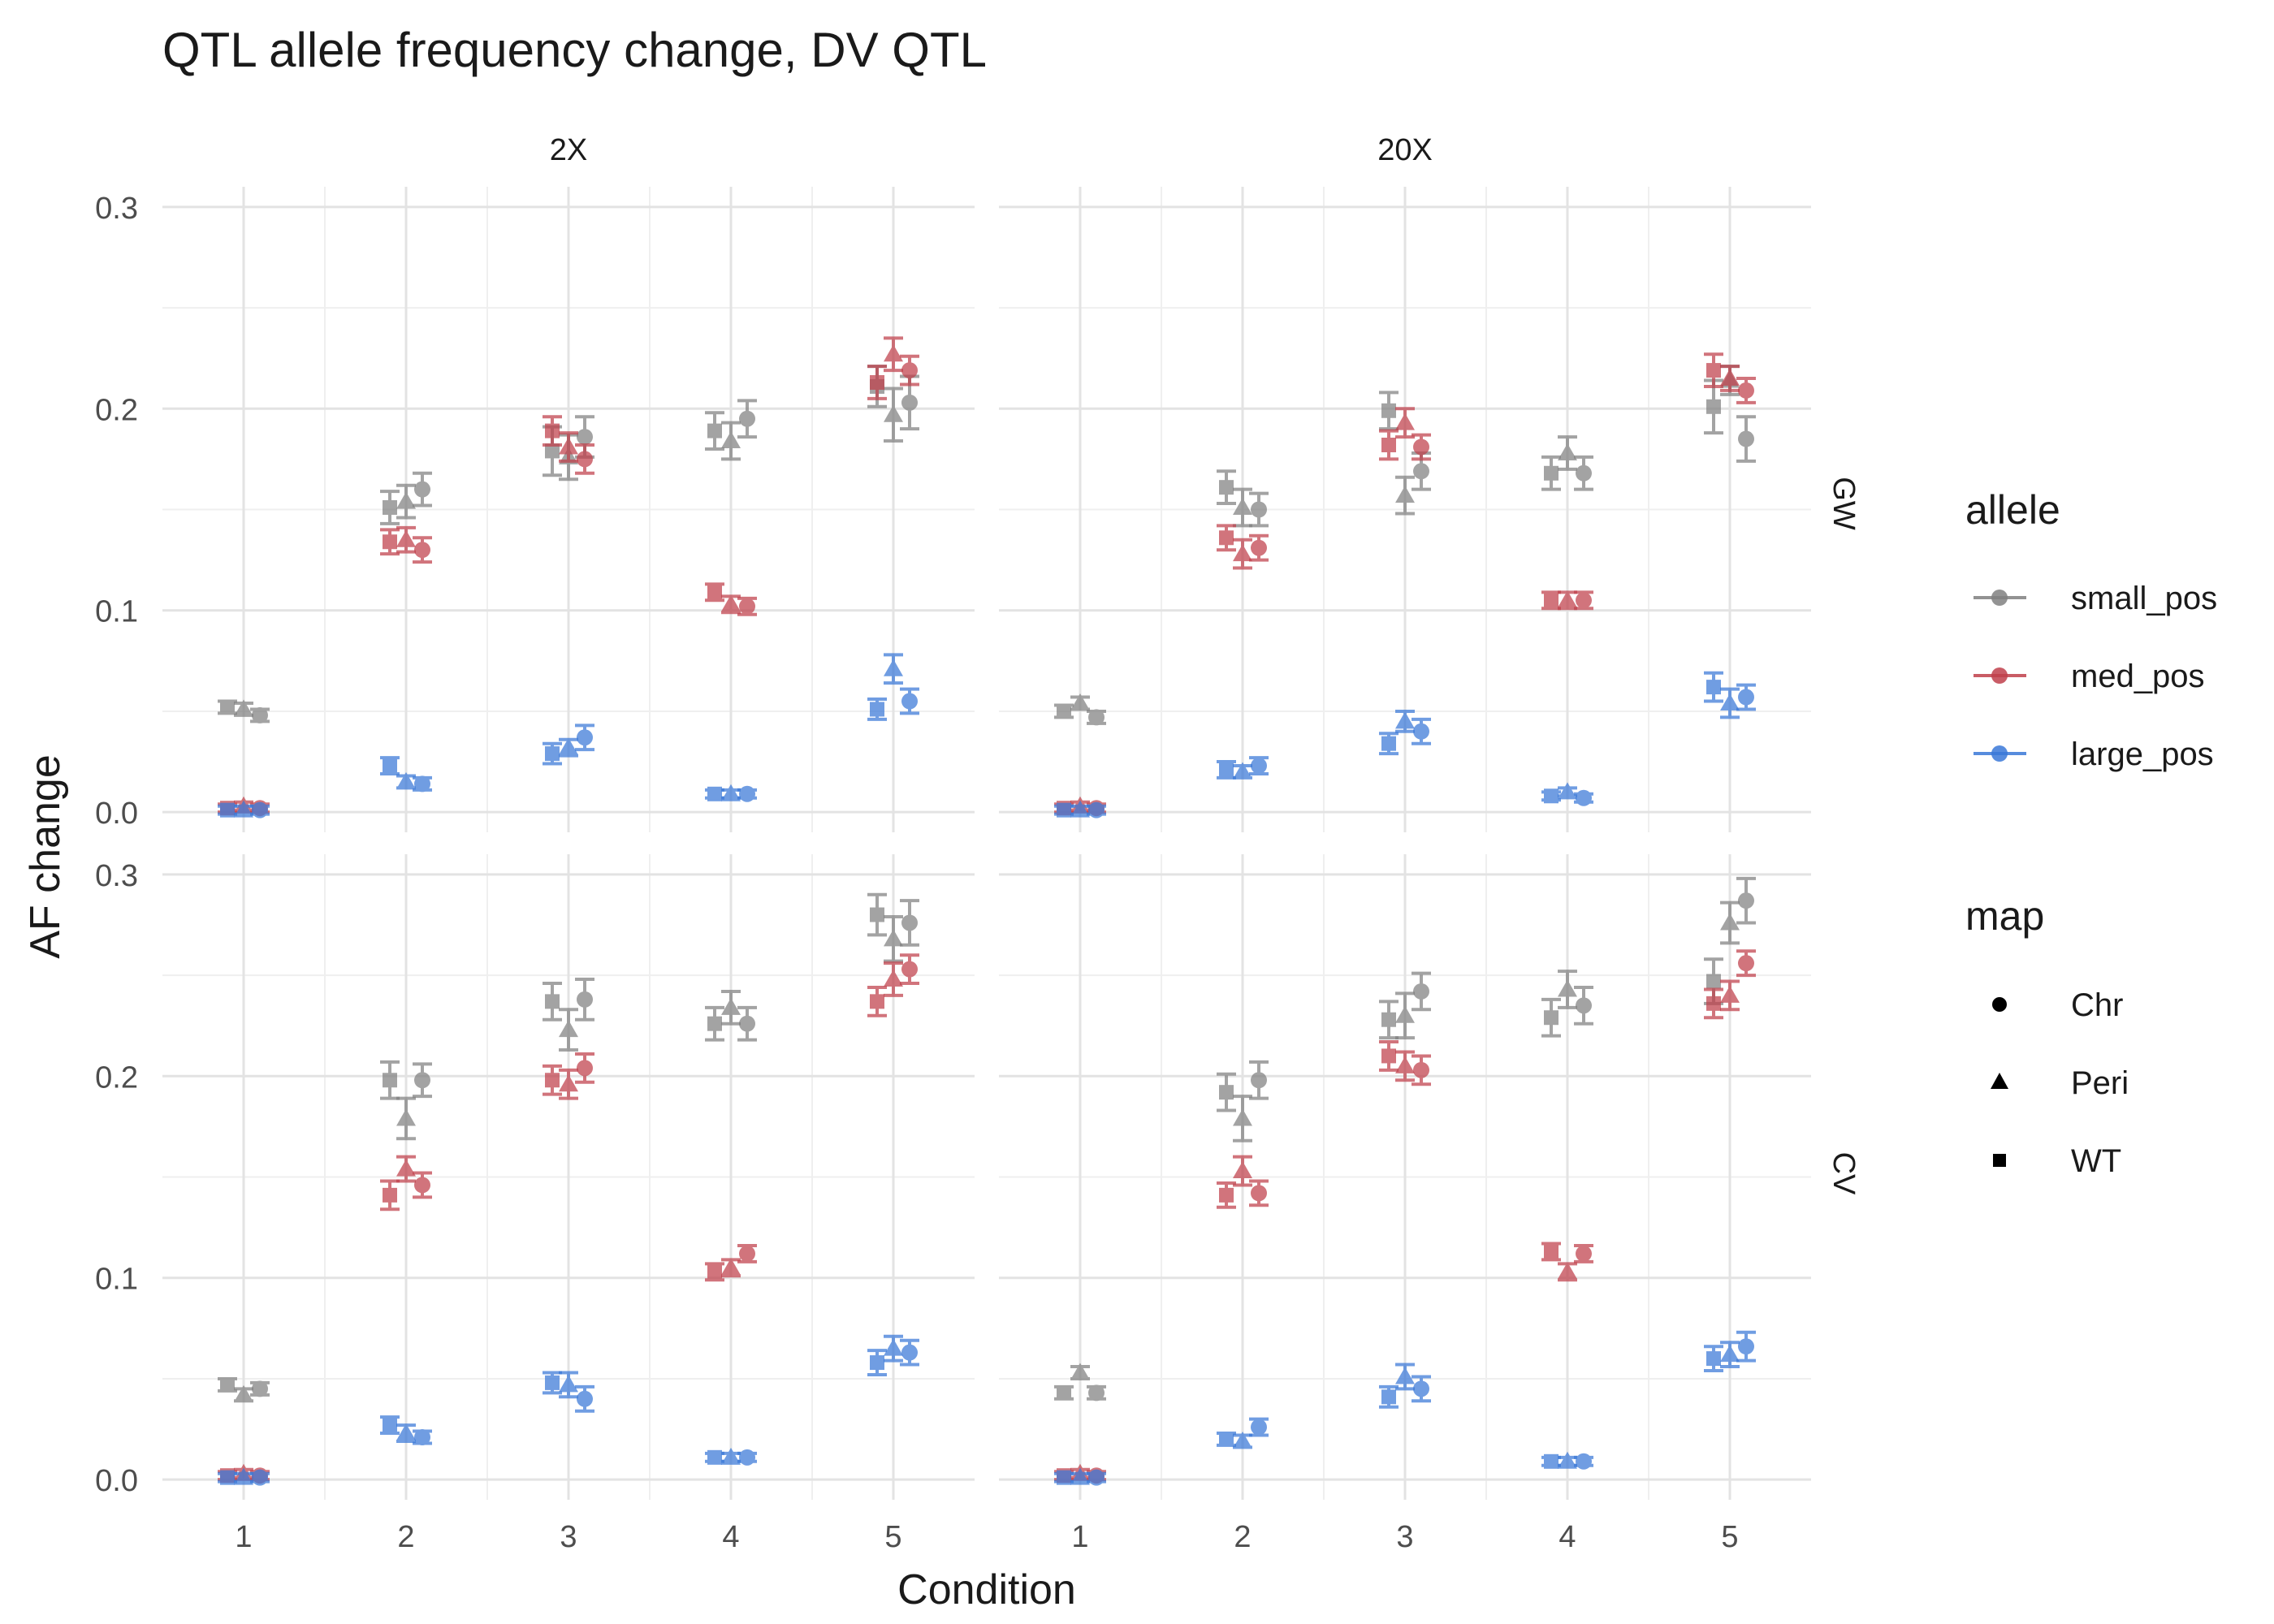 This screenshot has height=1624, width=2274. I want to click on y-axis-tick-labels: 0.0 0.1 0.2 0.3 0.0 0.1 0.2 0.3, so click(116, 845).